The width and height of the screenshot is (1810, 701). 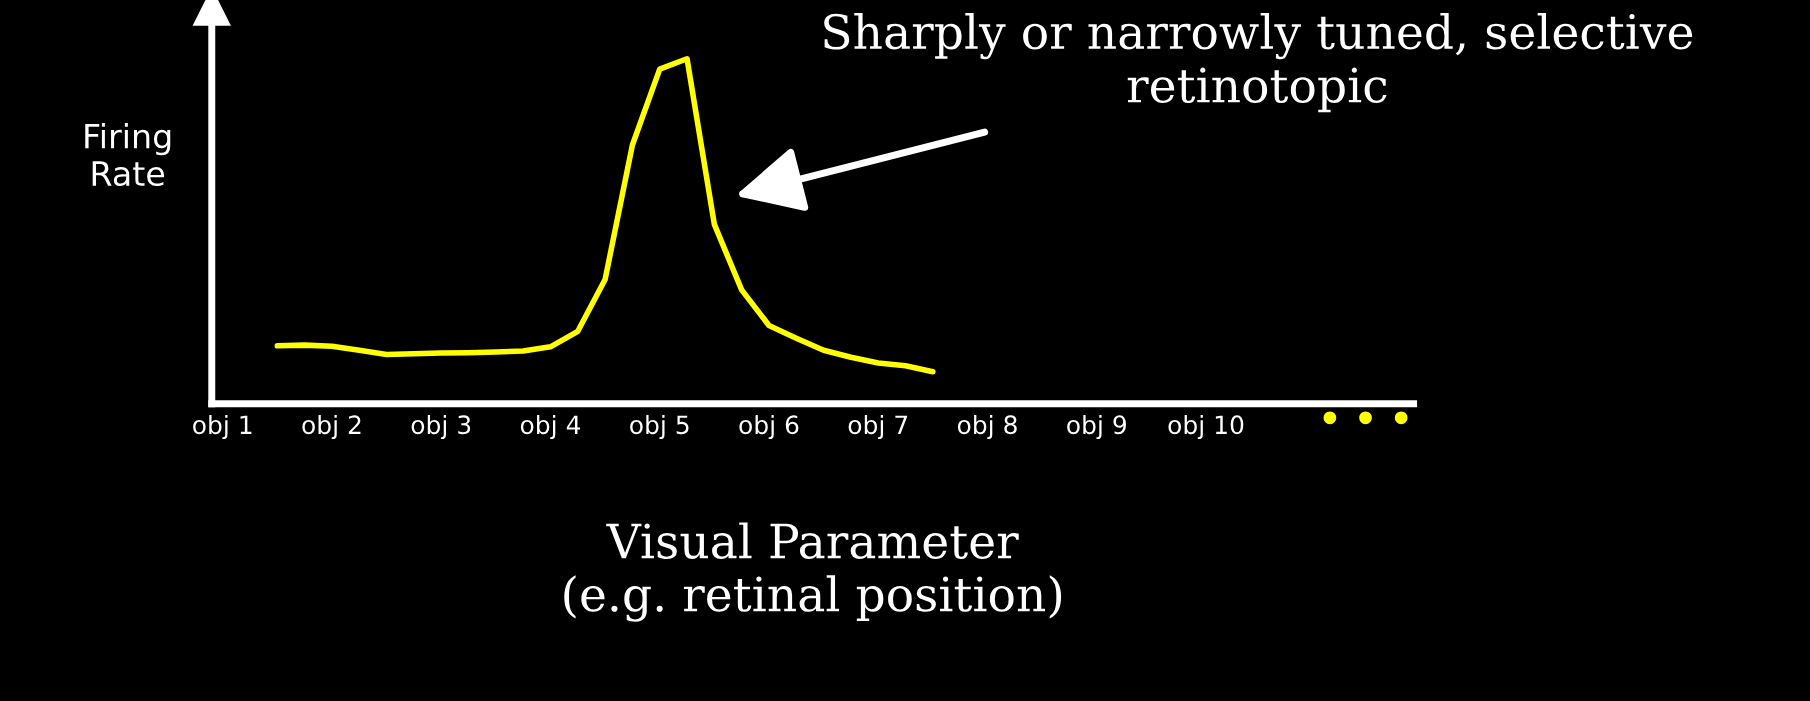 What do you see at coordinates (128, 154) in the screenshot?
I see `y-axis-title: Firing Rate` at bounding box center [128, 154].